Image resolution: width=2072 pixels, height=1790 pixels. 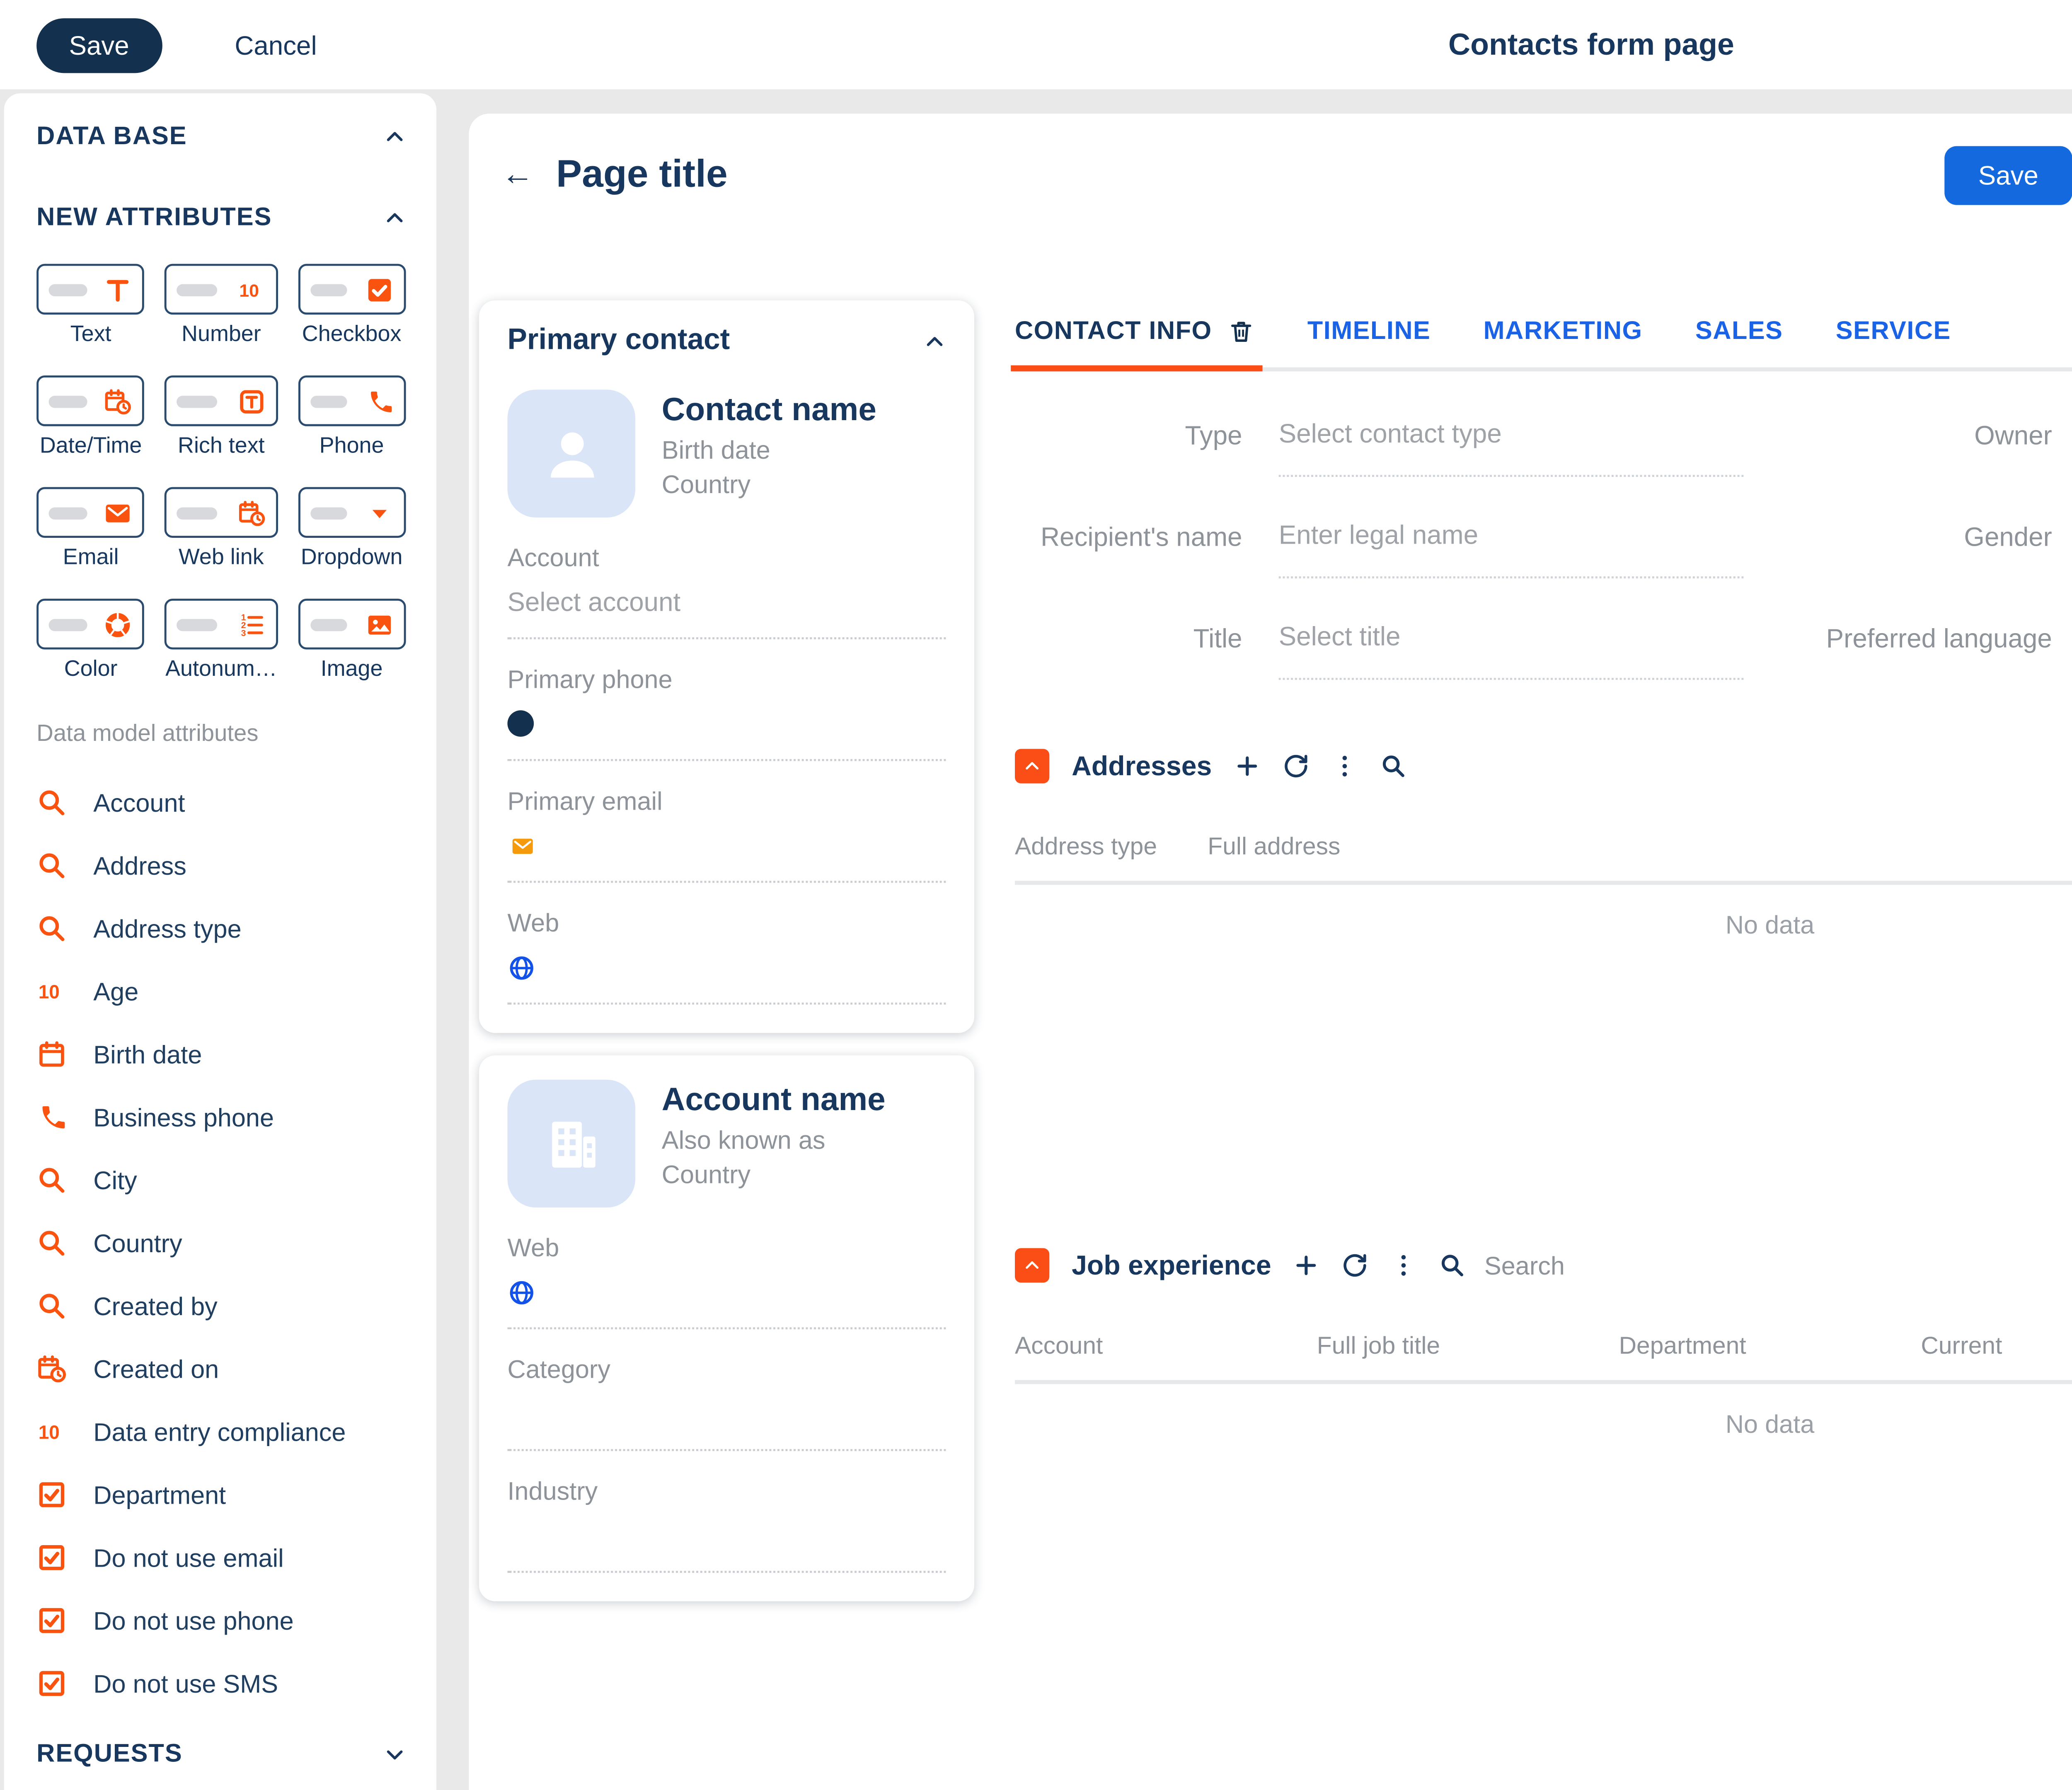 I want to click on attribute-tile: Date/Time, so click(x=90, y=417).